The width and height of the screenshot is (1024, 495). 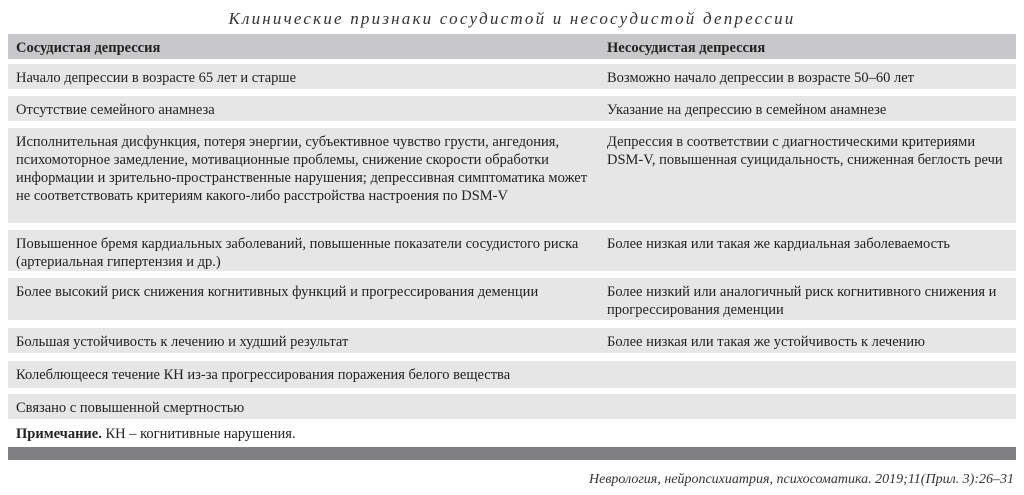 What do you see at coordinates (115, 110) in the screenshot?
I see `cell: Отсутствие семейного анамнеза` at bounding box center [115, 110].